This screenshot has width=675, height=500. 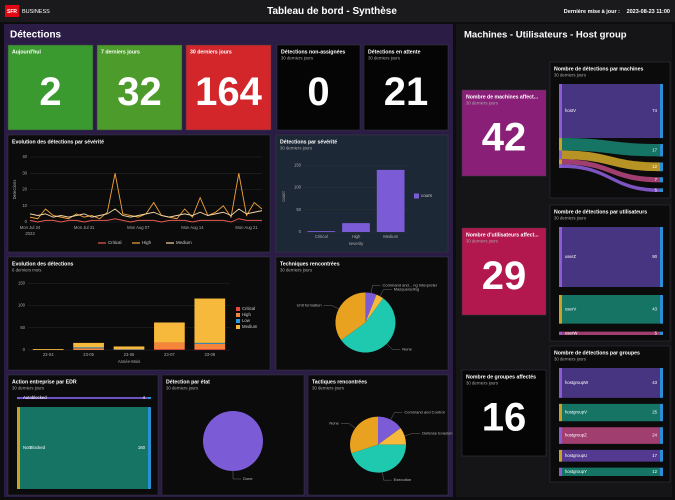 What do you see at coordinates (406, 288) in the screenshot?
I see `slice-label: Masquerading` at bounding box center [406, 288].